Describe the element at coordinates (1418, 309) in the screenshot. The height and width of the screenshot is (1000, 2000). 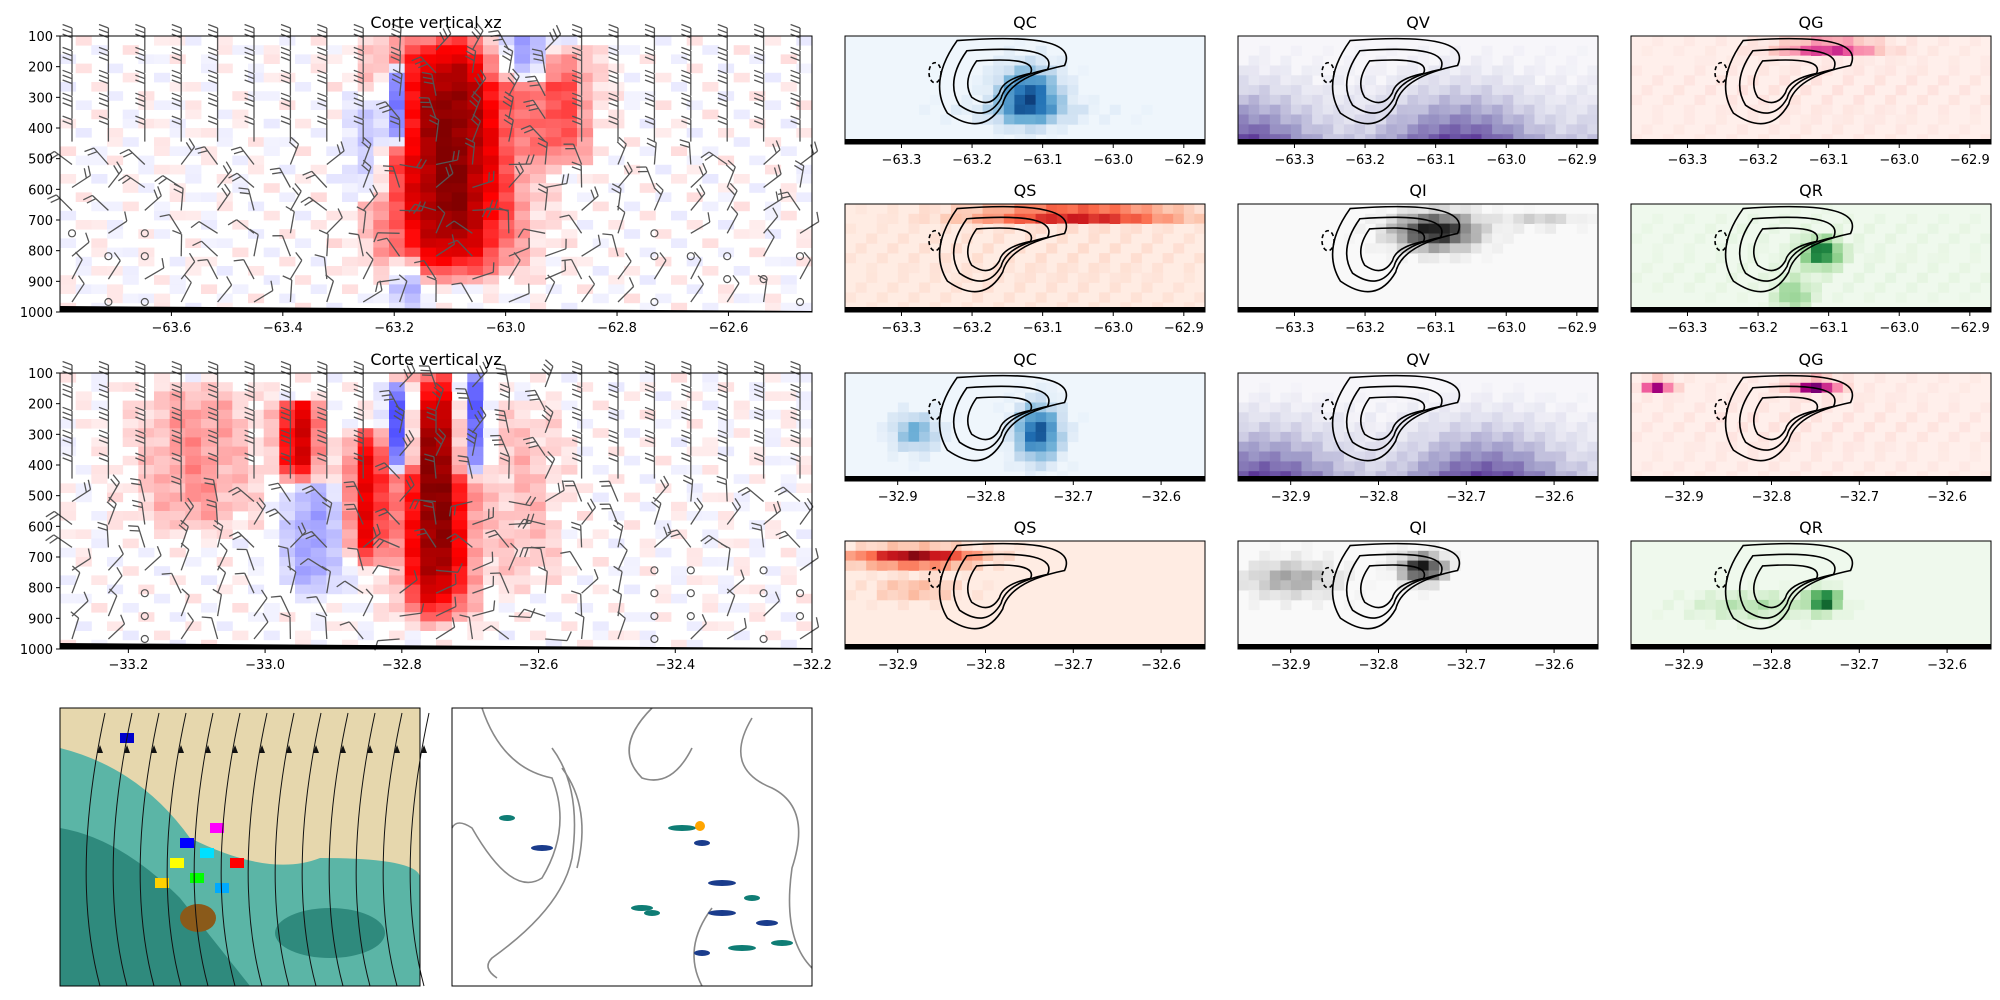
I see `terrain` at that location.